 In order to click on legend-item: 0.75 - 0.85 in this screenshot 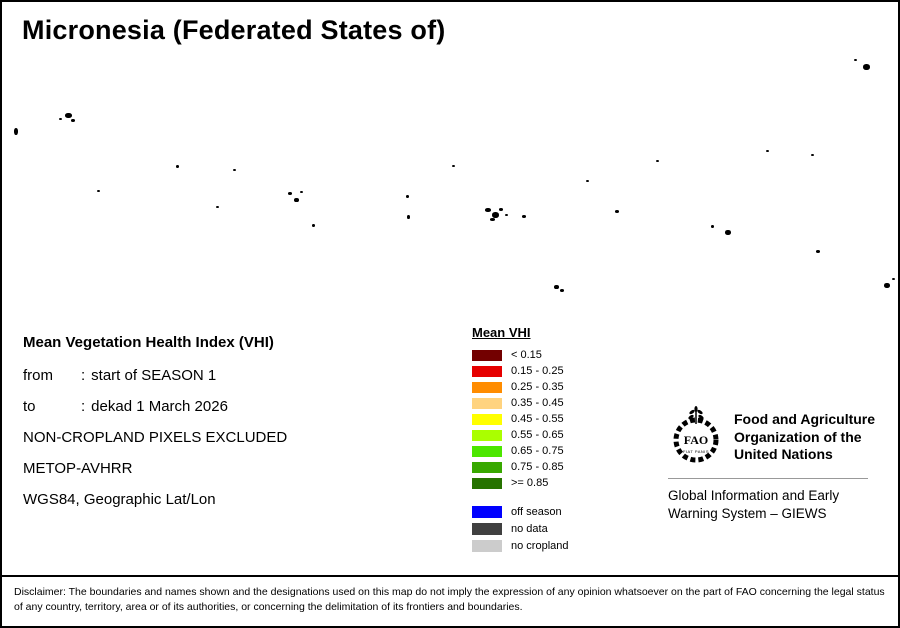, I will do `click(520, 467)`.